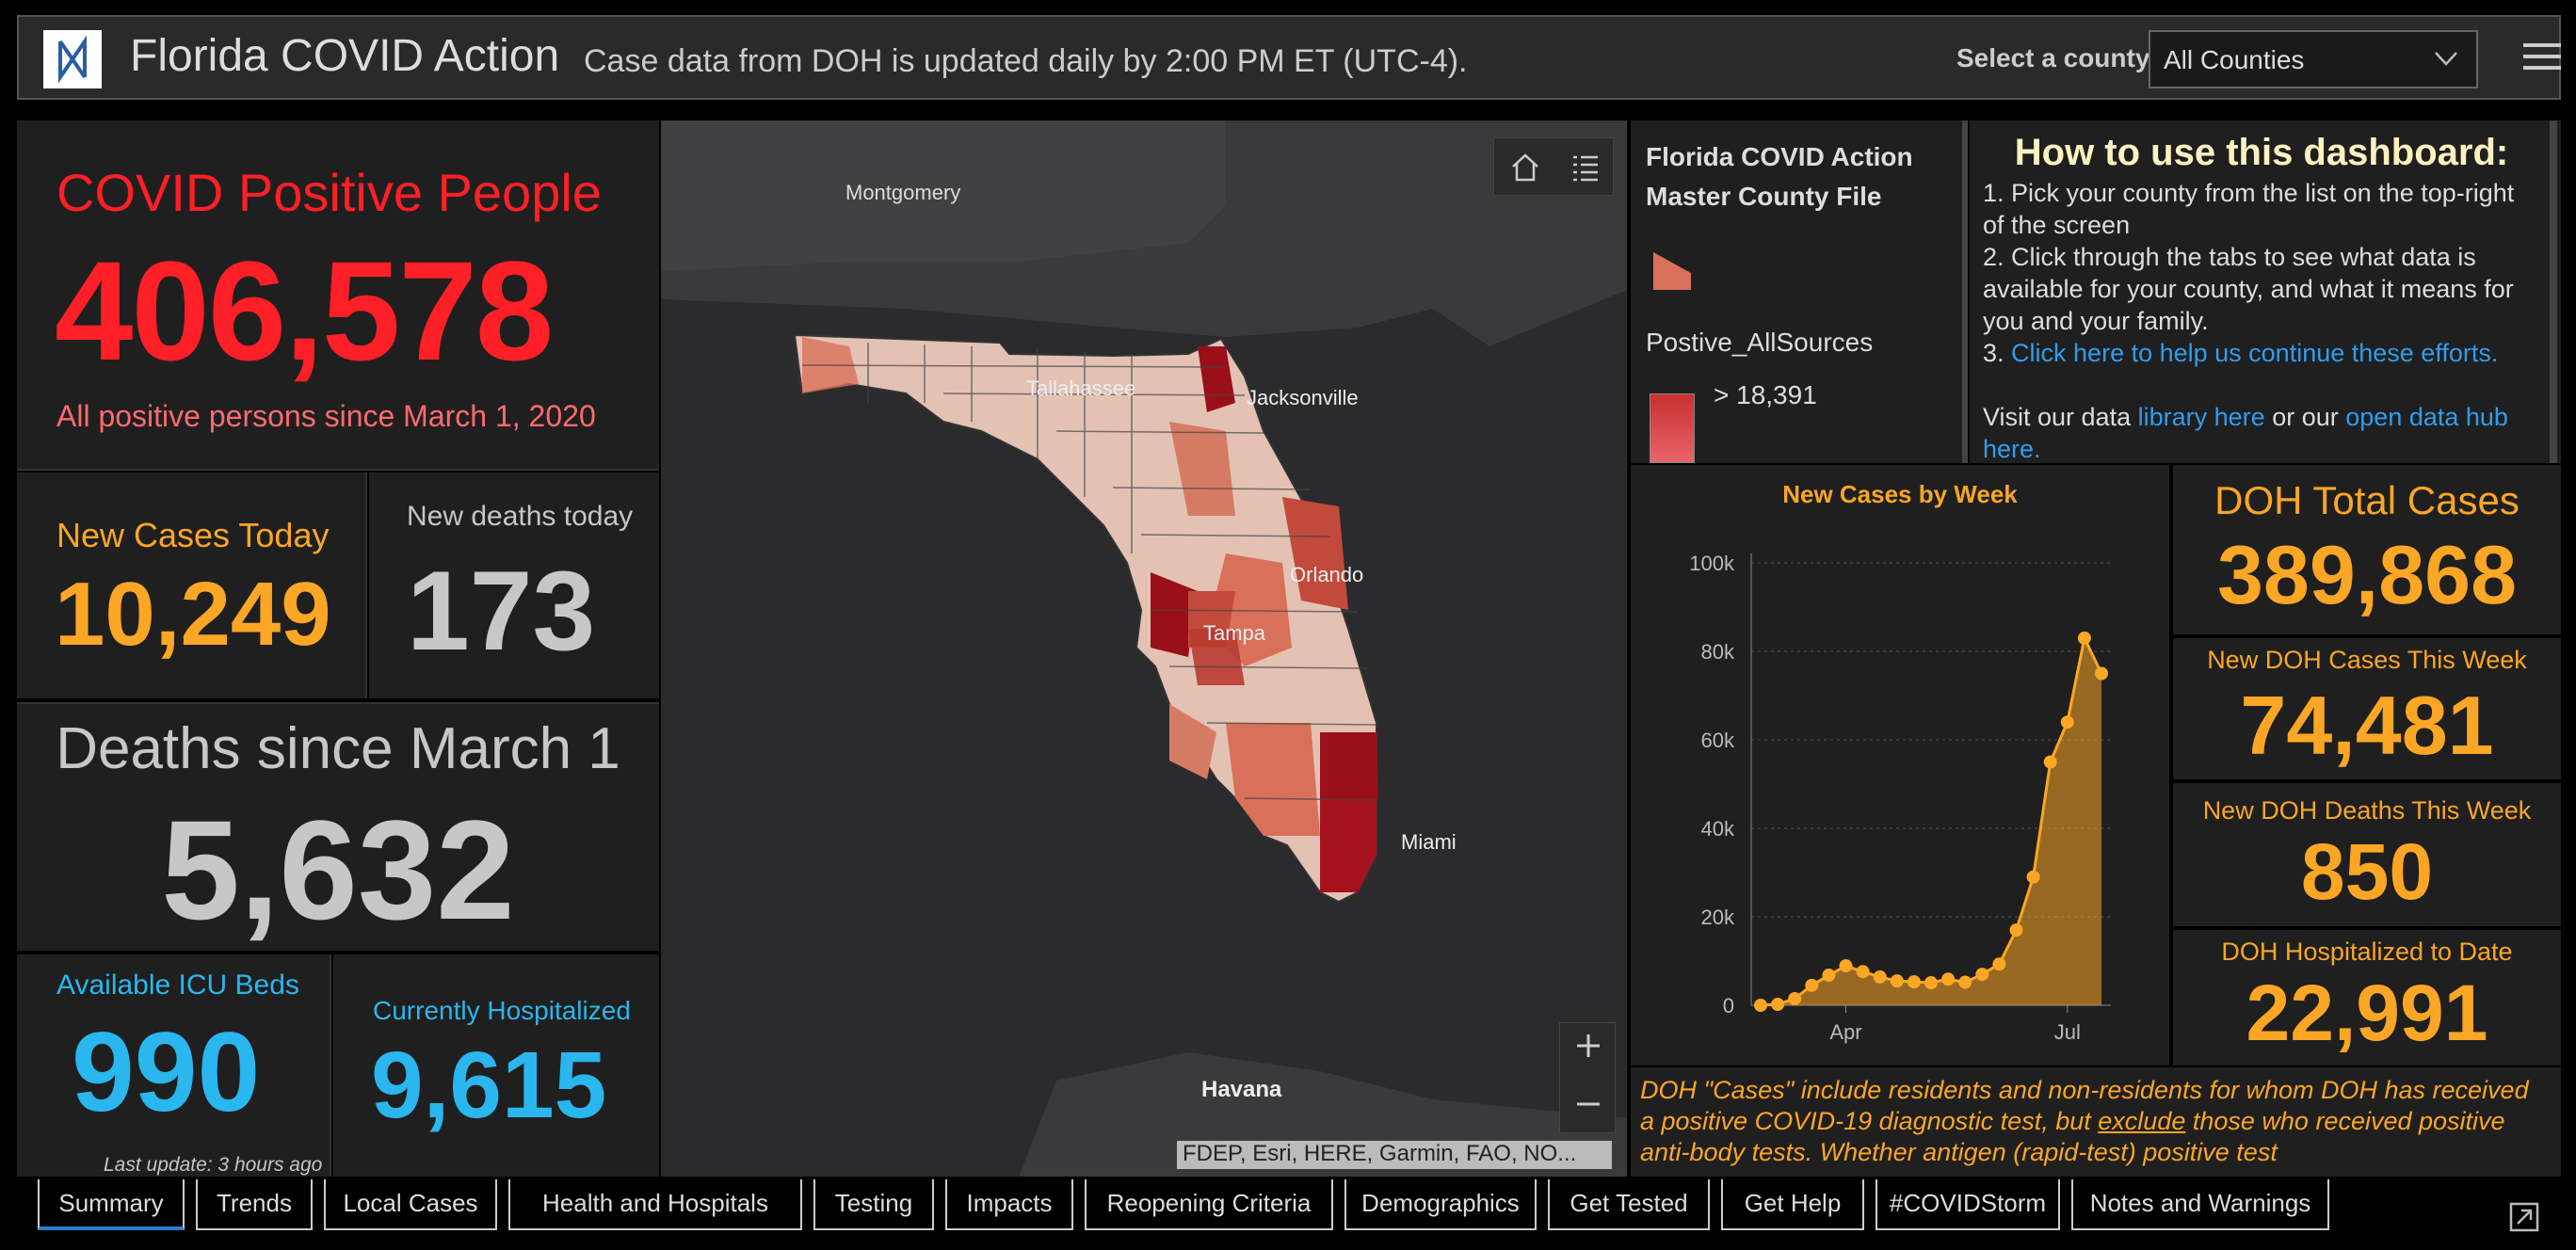 The height and width of the screenshot is (1250, 2576). I want to click on tab-trends: Trends, so click(254, 1205).